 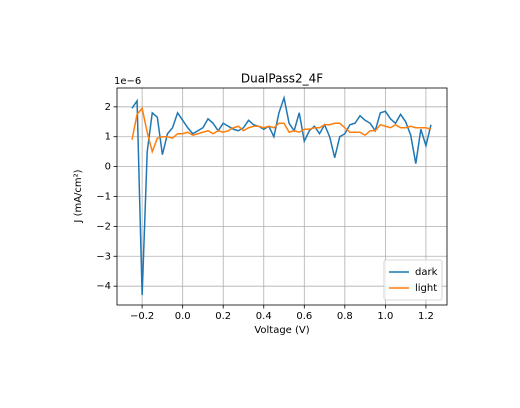 I want to click on y-tick-label: −1, so click(x=103, y=197).